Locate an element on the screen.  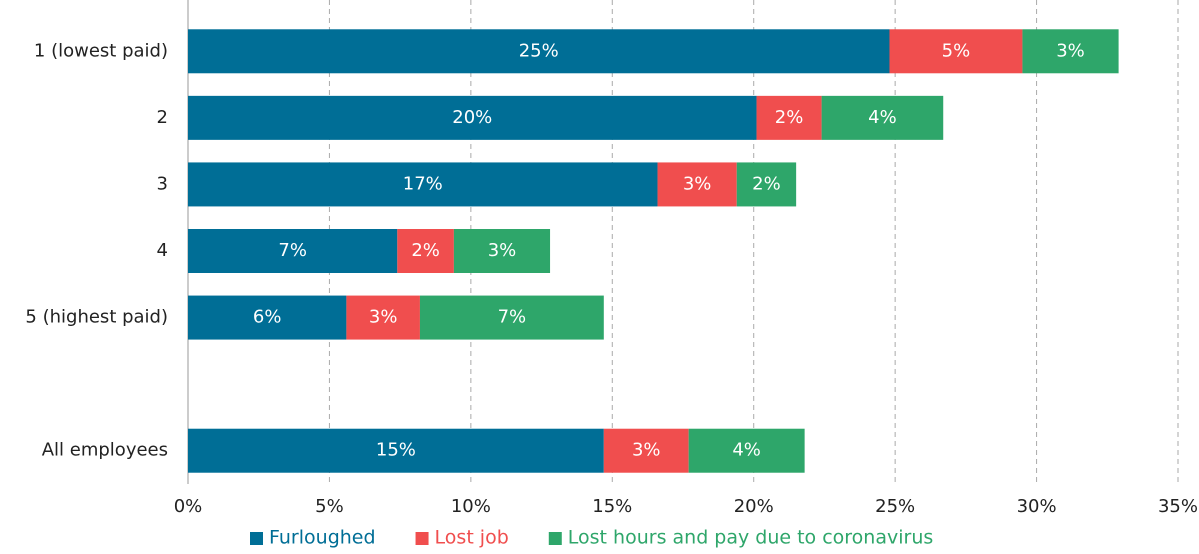
data-label: 6% is located at coordinates (267, 317).